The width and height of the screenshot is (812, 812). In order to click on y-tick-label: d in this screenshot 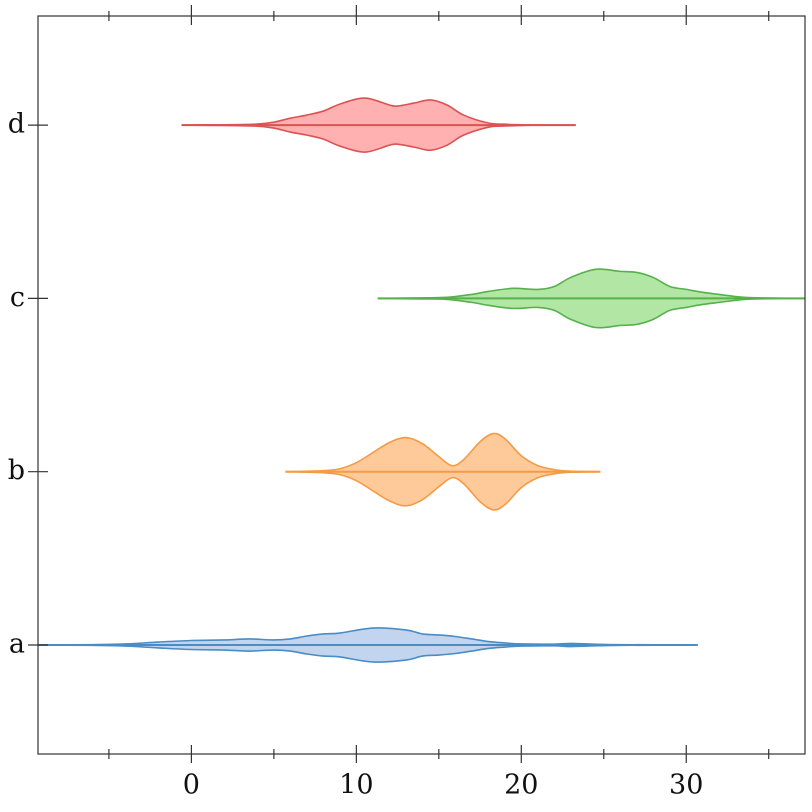, I will do `click(16, 124)`.